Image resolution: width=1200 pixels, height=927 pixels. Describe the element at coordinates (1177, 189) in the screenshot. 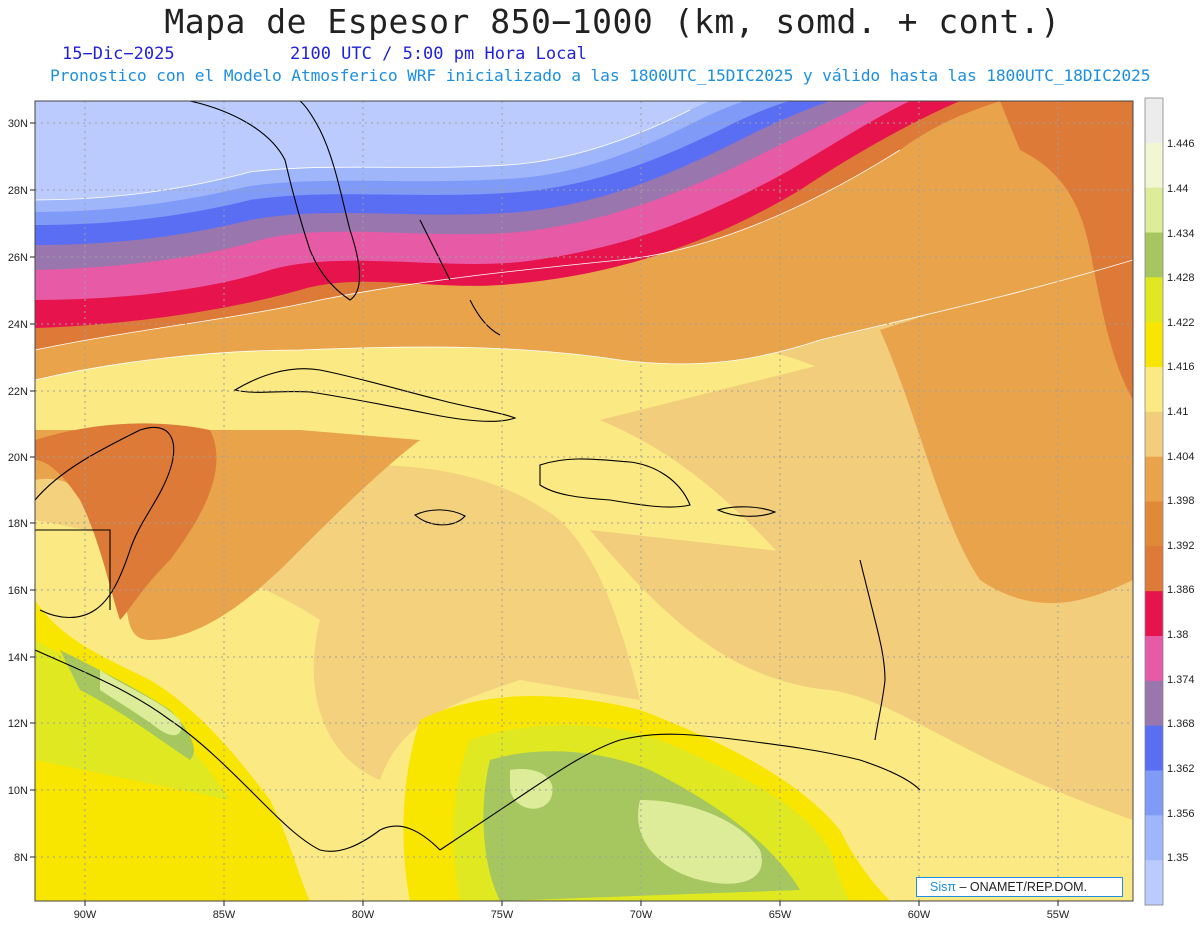

I see `colorbar-label: 1.44` at that location.